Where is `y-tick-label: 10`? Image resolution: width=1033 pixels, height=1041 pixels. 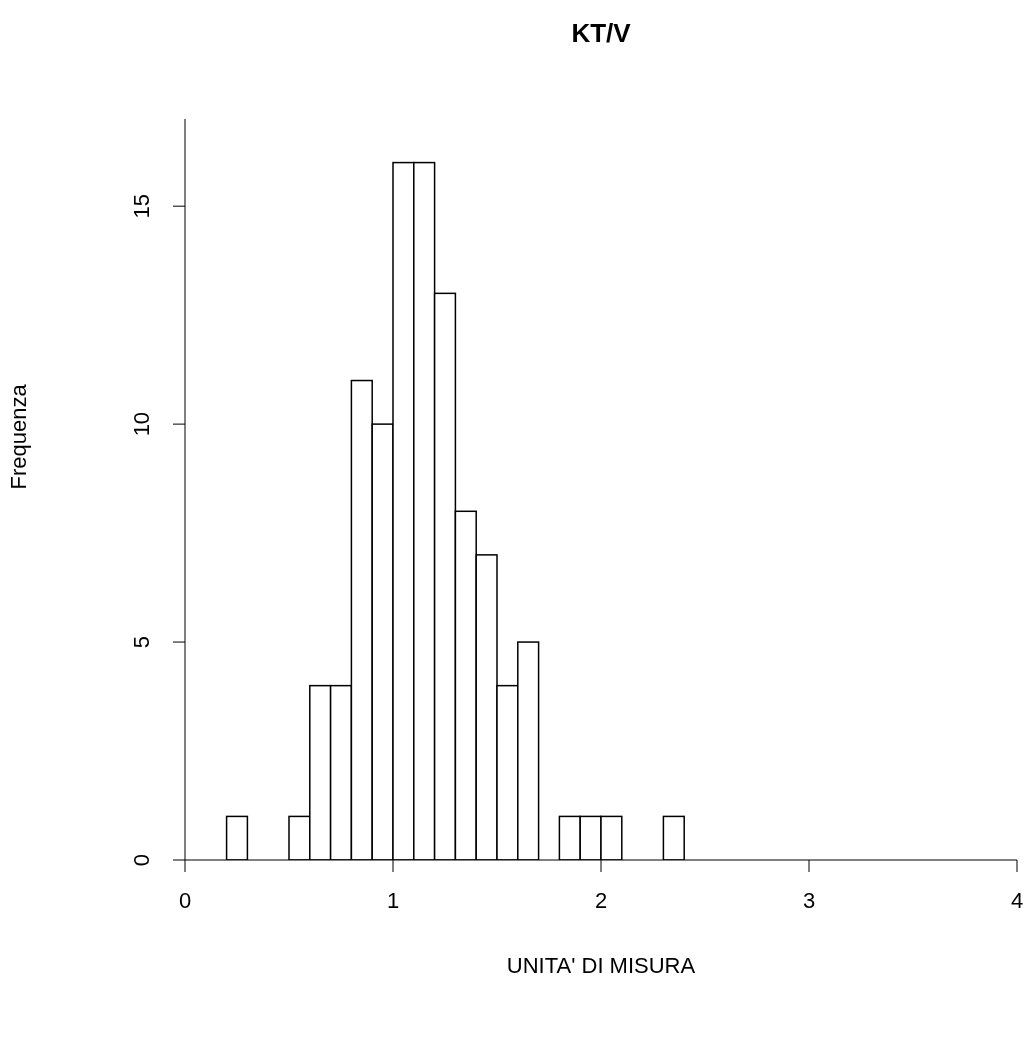 y-tick-label: 10 is located at coordinates (141, 424).